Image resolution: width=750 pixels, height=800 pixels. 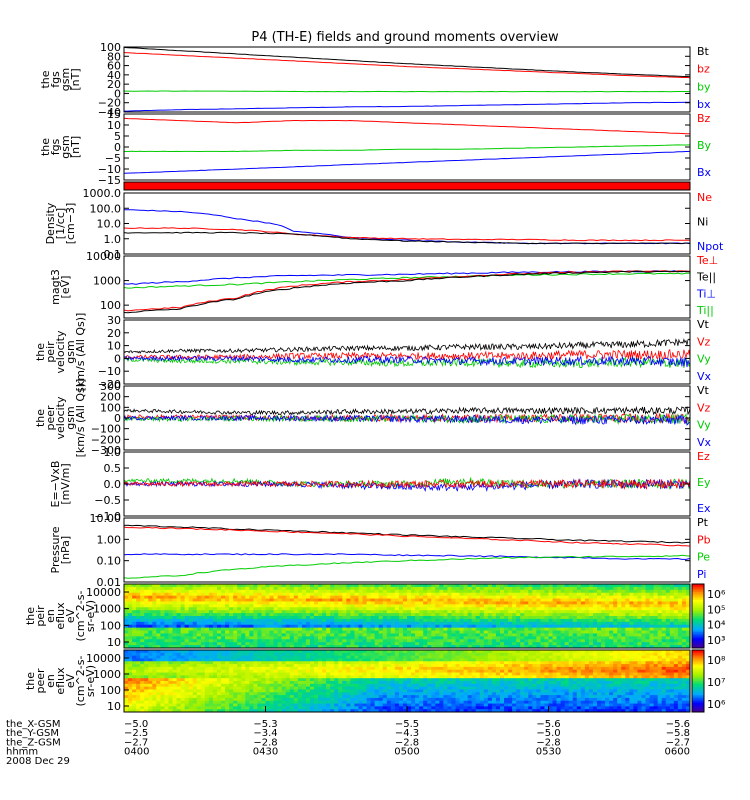 What do you see at coordinates (55, 287) in the screenshot?
I see `temperature-ylabel-0: magt3` at bounding box center [55, 287].